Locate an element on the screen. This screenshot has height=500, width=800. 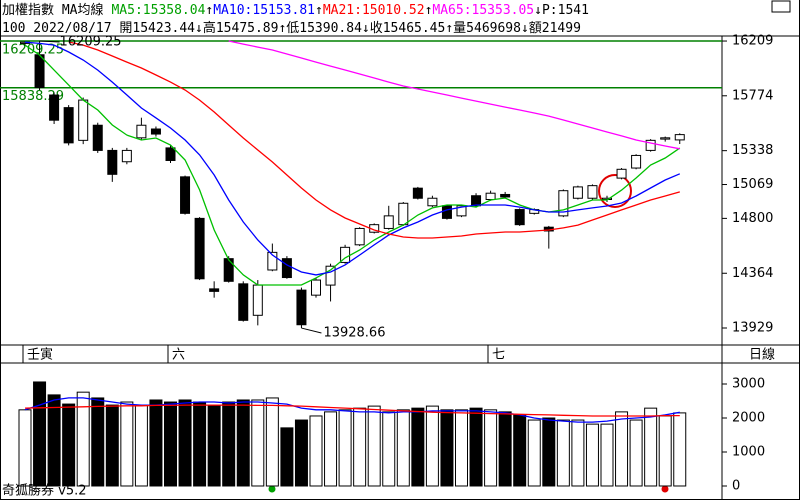
header-text: MA21:15010.52 is located at coordinates (374, 10).